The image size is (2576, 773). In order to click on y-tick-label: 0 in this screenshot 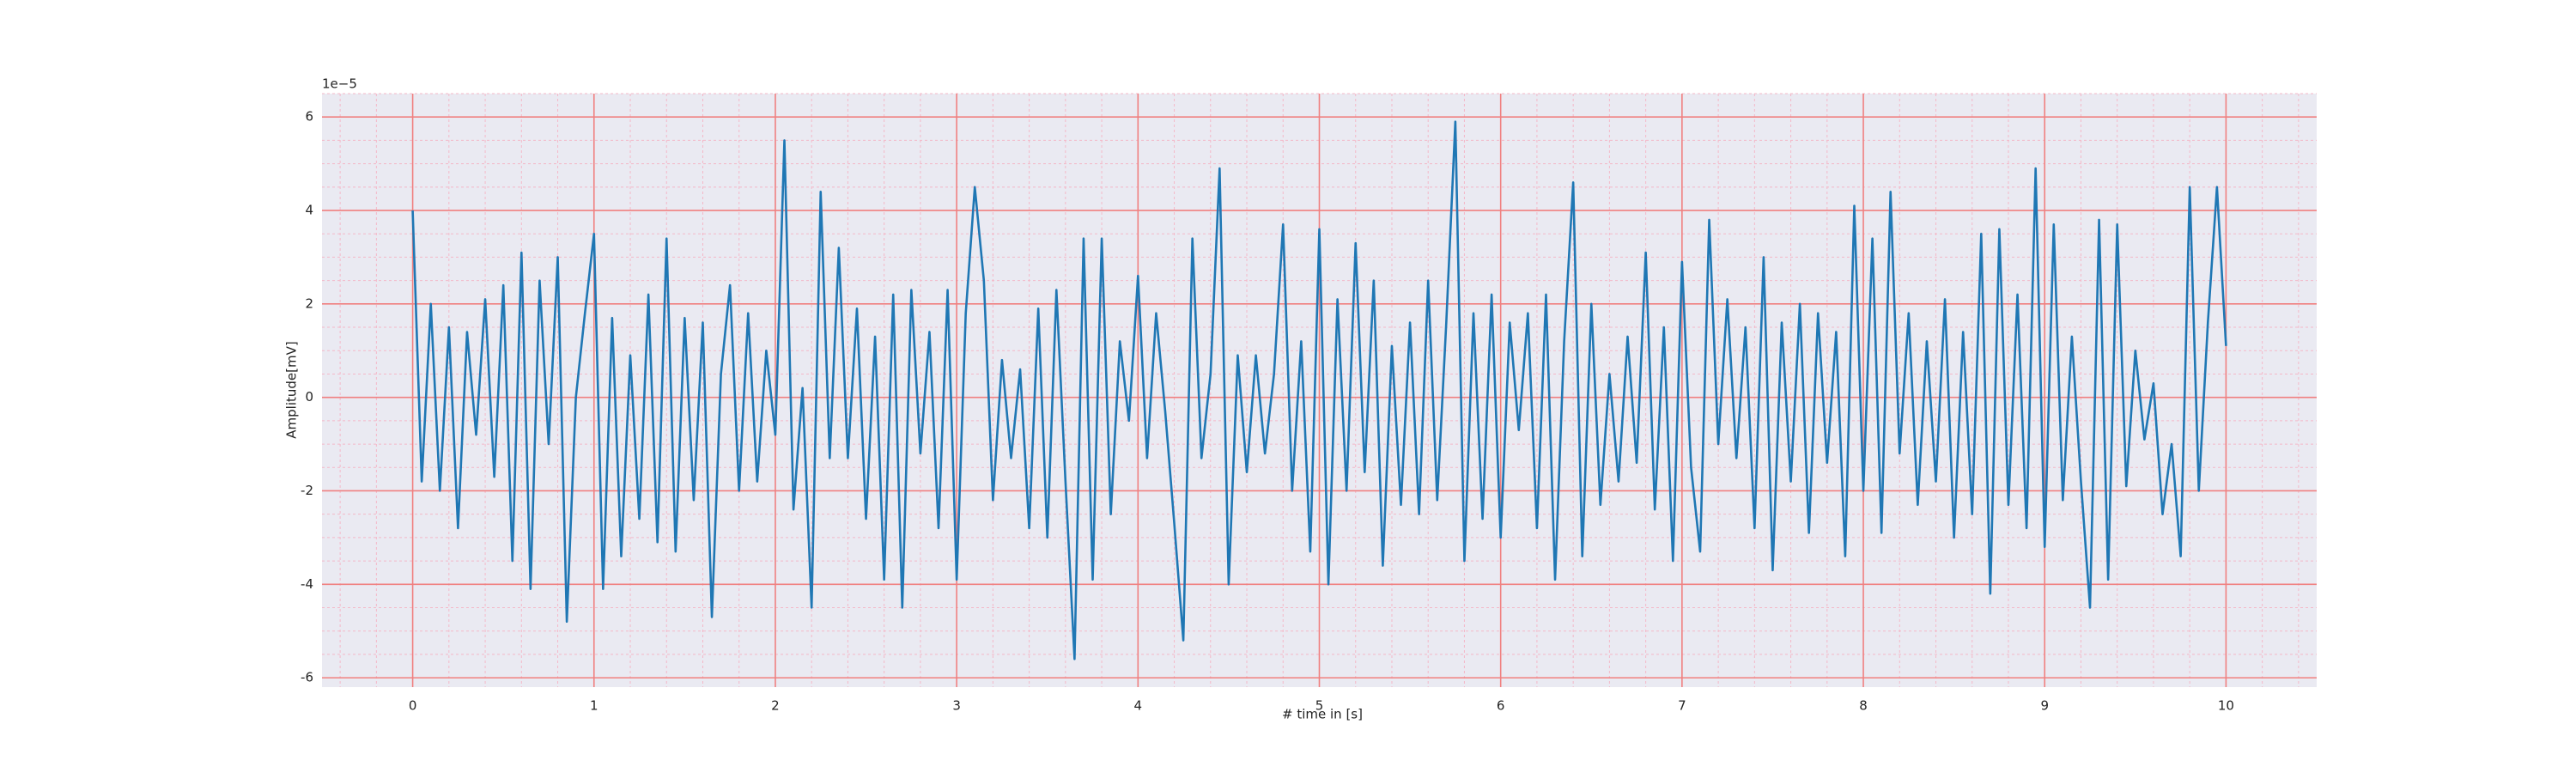, I will do `click(309, 397)`.